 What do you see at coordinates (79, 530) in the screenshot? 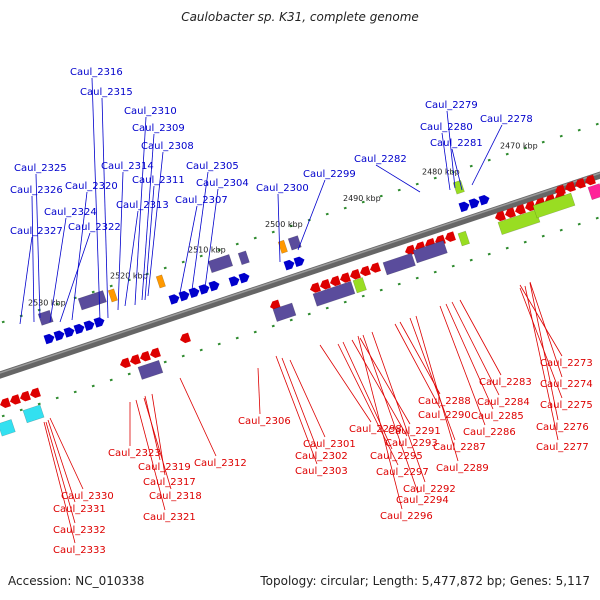
I see `minus-gene-label: Caul_2332` at bounding box center [79, 530].